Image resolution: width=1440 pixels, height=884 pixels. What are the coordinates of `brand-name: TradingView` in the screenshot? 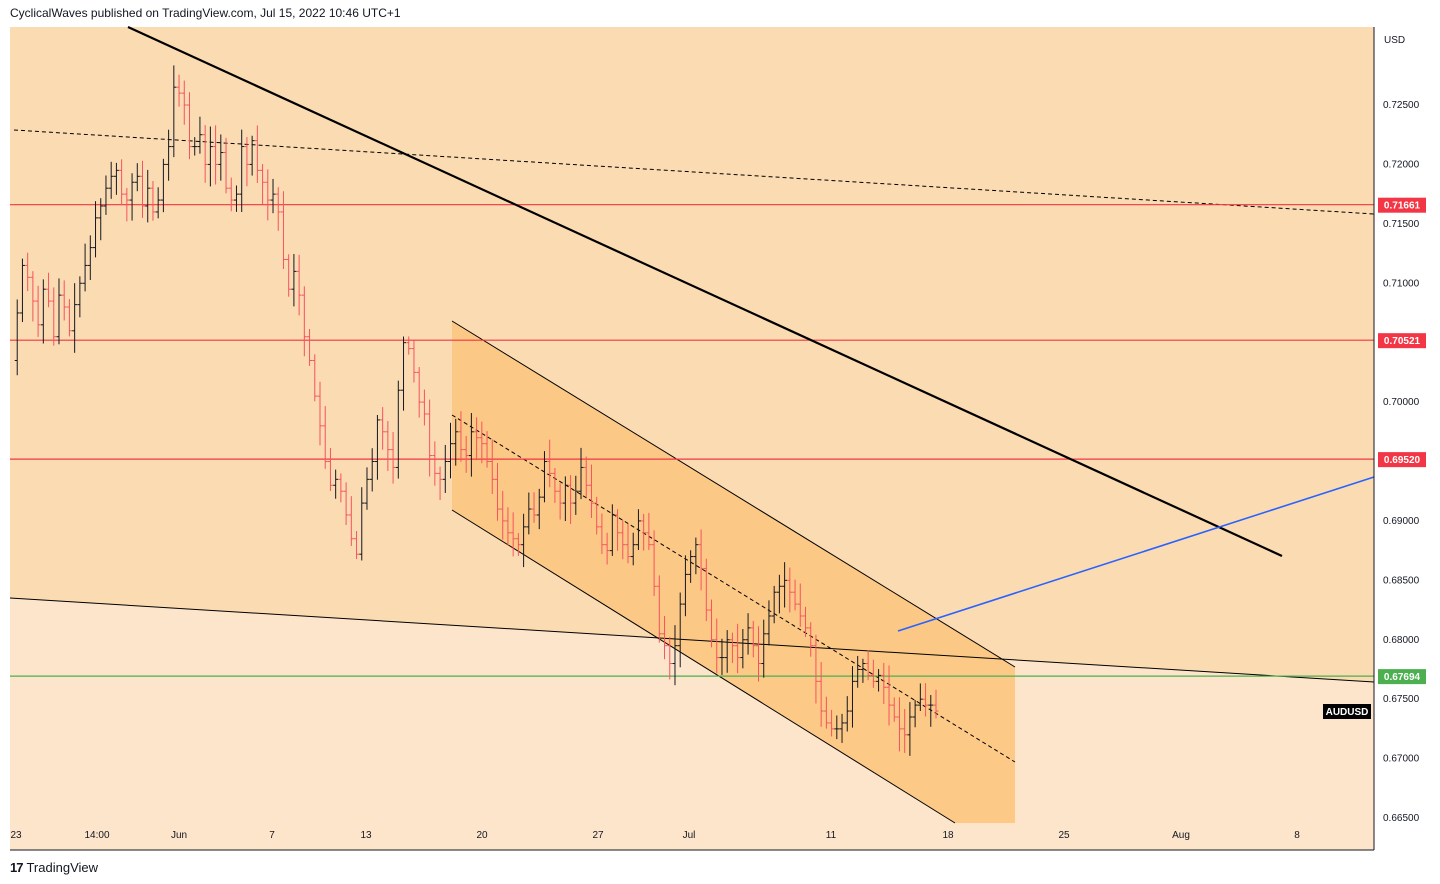 It's located at (62, 867).